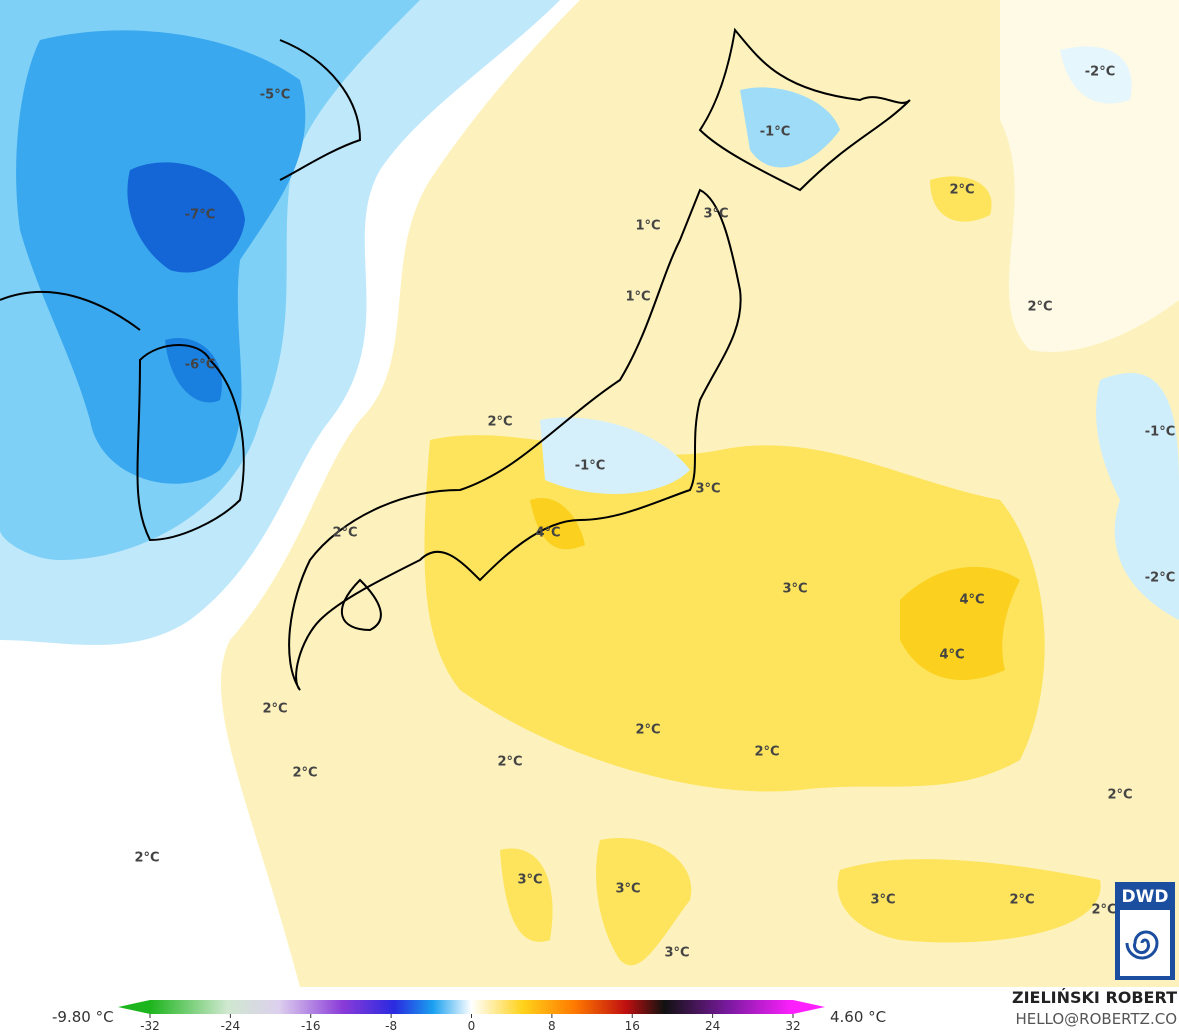  I want to click on contour-label: -7°C, so click(200, 215).